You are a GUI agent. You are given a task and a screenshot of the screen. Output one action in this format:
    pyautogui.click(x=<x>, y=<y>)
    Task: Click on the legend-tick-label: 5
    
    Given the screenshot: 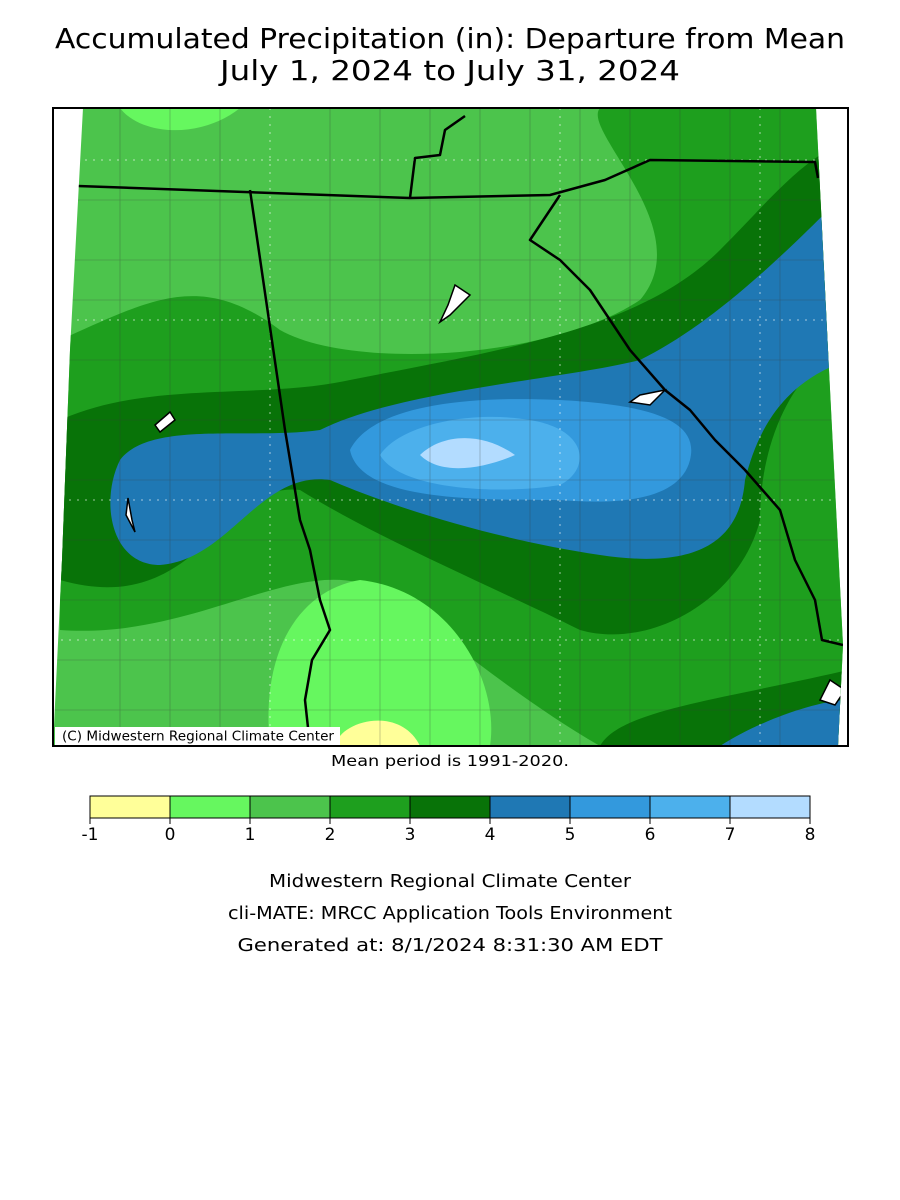 What is the action you would take?
    pyautogui.click(x=570, y=835)
    